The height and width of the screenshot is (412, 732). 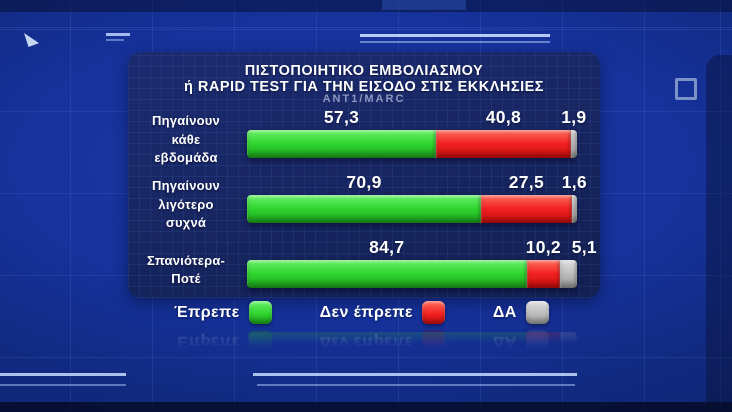 I want to click on category-label: Σπανιότερα- Ποτέ, so click(x=186, y=270).